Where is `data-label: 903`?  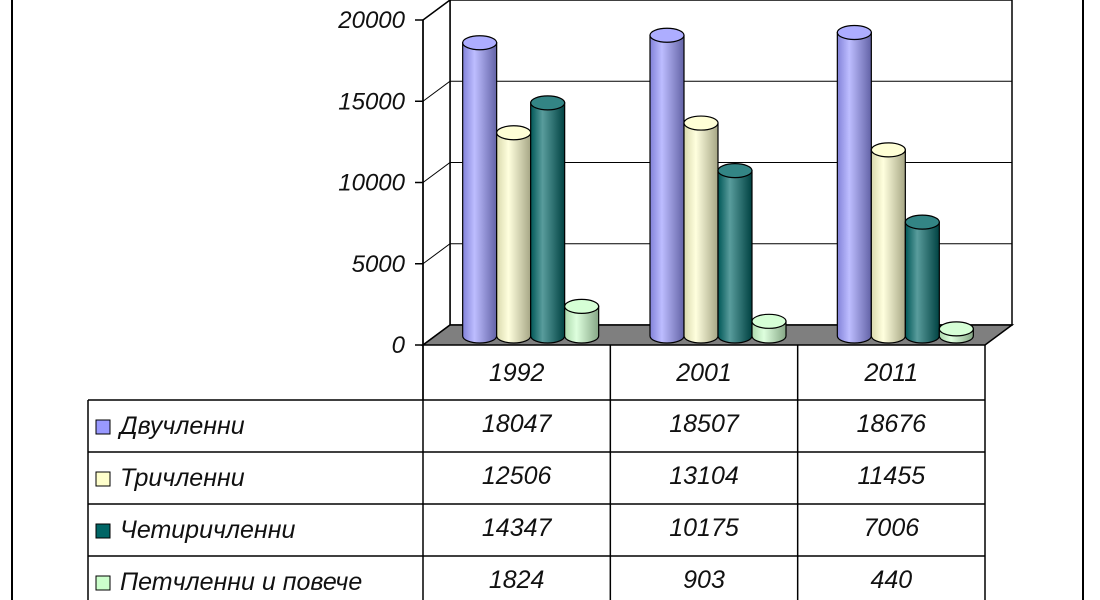 data-label: 903 is located at coordinates (704, 580).